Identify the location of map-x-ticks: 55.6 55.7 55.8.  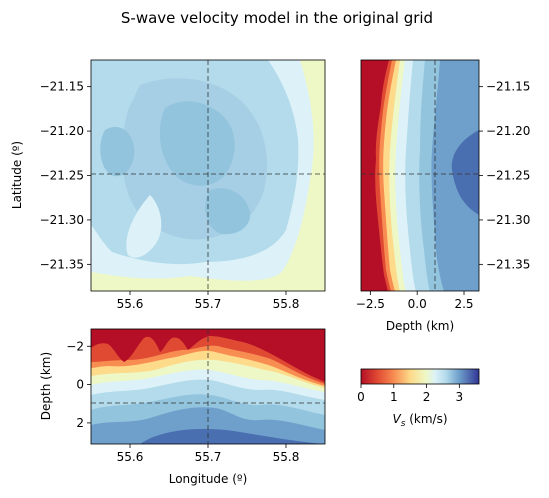
(208, 301).